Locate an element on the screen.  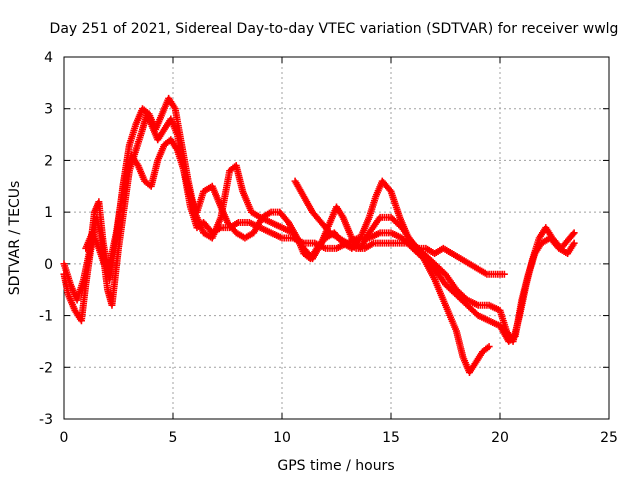
y-tick-label: 0 is located at coordinates (48, 265).